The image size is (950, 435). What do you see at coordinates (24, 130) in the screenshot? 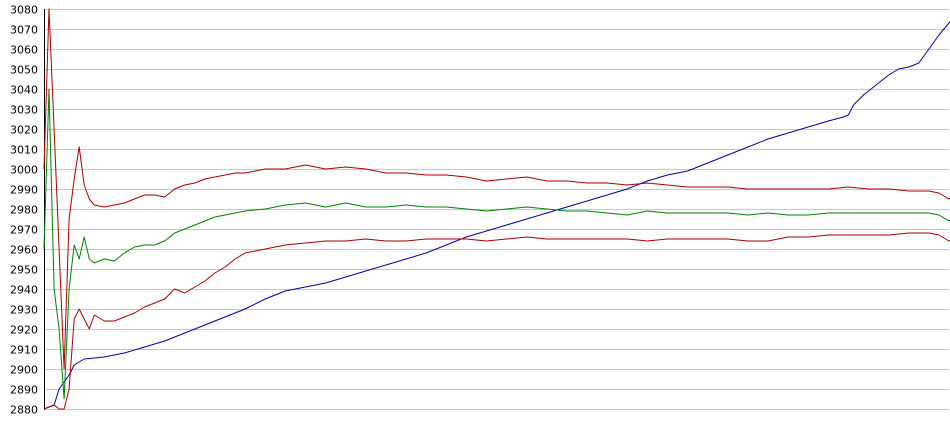
I see `y-tick-label: 3020` at bounding box center [24, 130].